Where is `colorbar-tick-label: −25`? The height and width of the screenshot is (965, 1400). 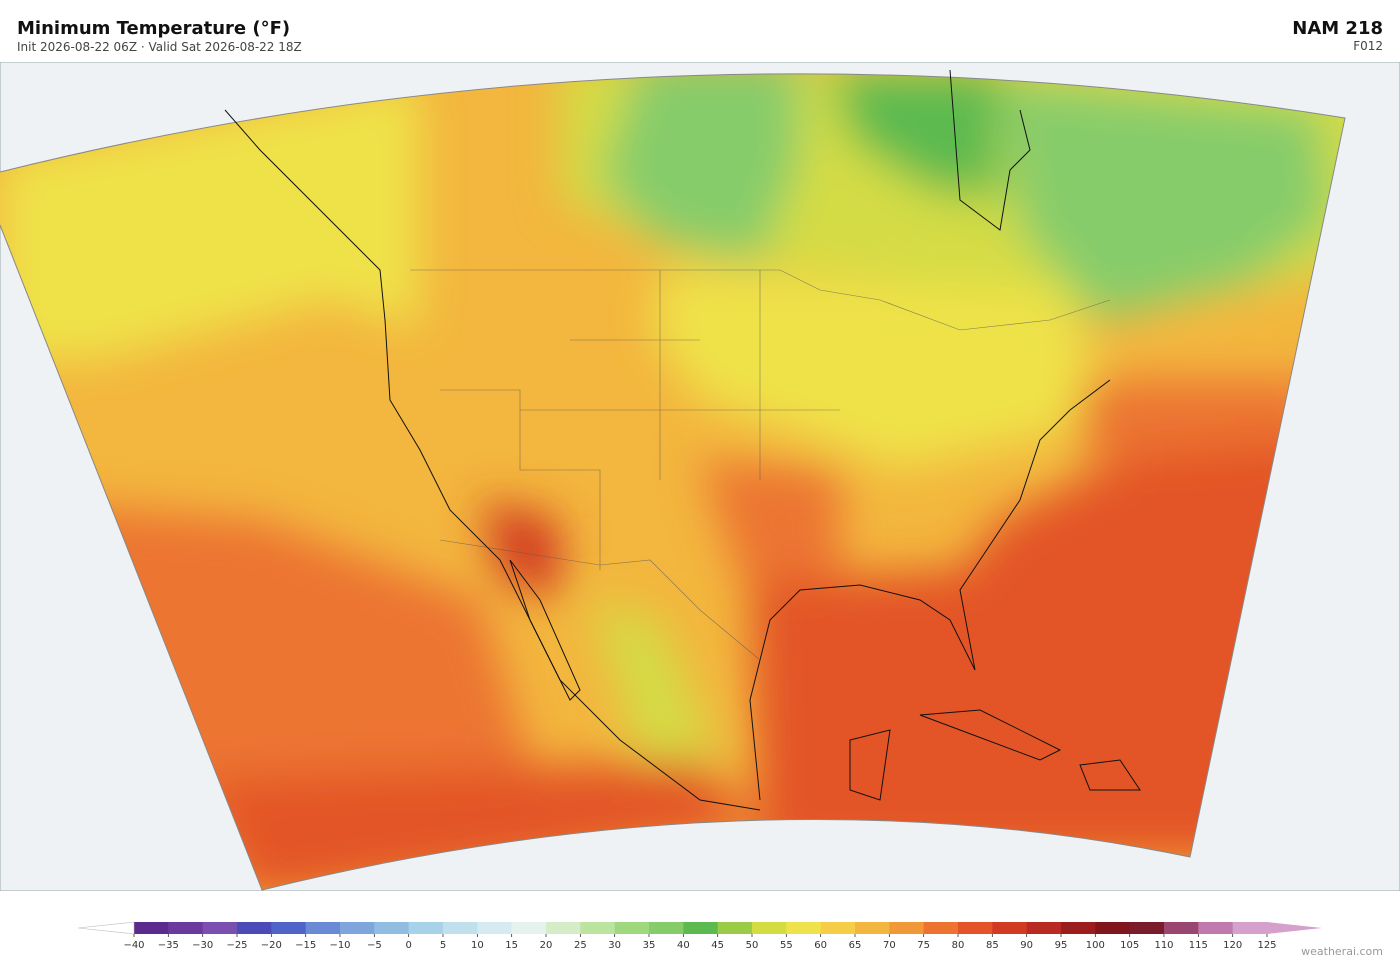
colorbar-tick-label: −25 is located at coordinates (236, 945).